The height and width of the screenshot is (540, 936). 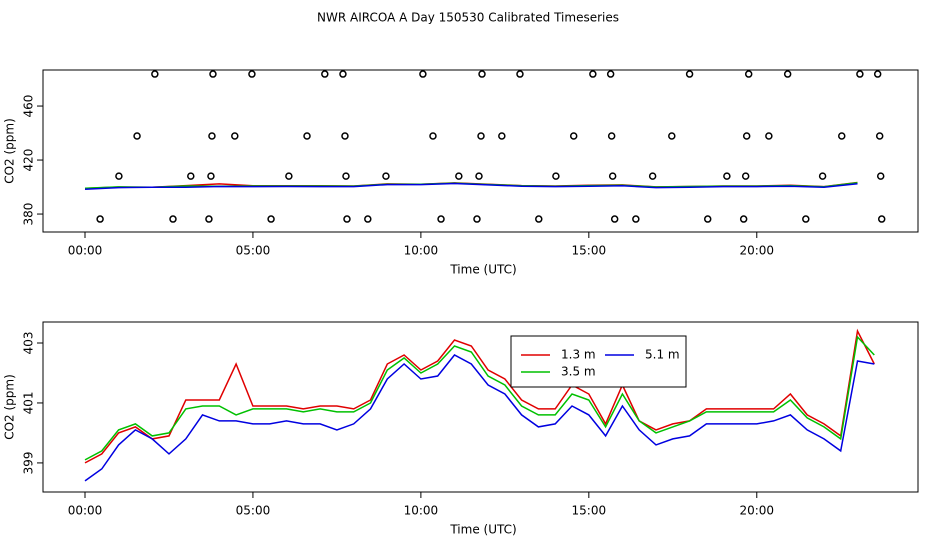 What do you see at coordinates (598, 361) in the screenshot?
I see `legend-box` at bounding box center [598, 361].